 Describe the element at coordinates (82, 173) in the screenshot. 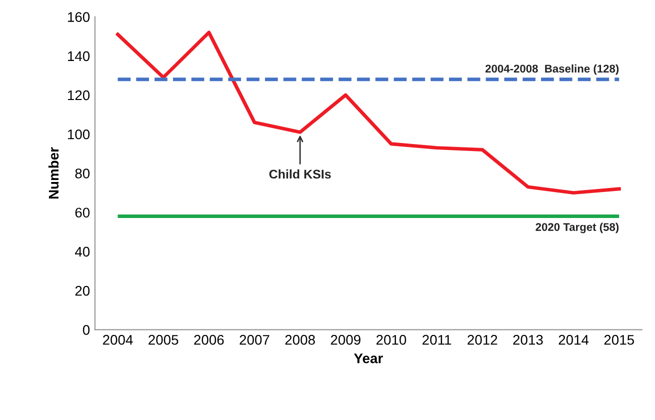

I see `y-tick-label: 80` at that location.